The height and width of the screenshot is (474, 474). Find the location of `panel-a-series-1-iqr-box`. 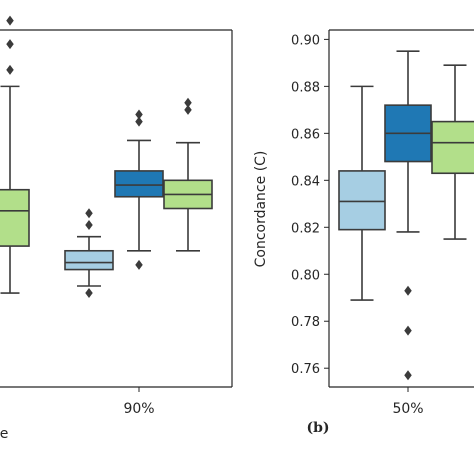

panel-a-series-1-iqr-box is located at coordinates (89, 260).